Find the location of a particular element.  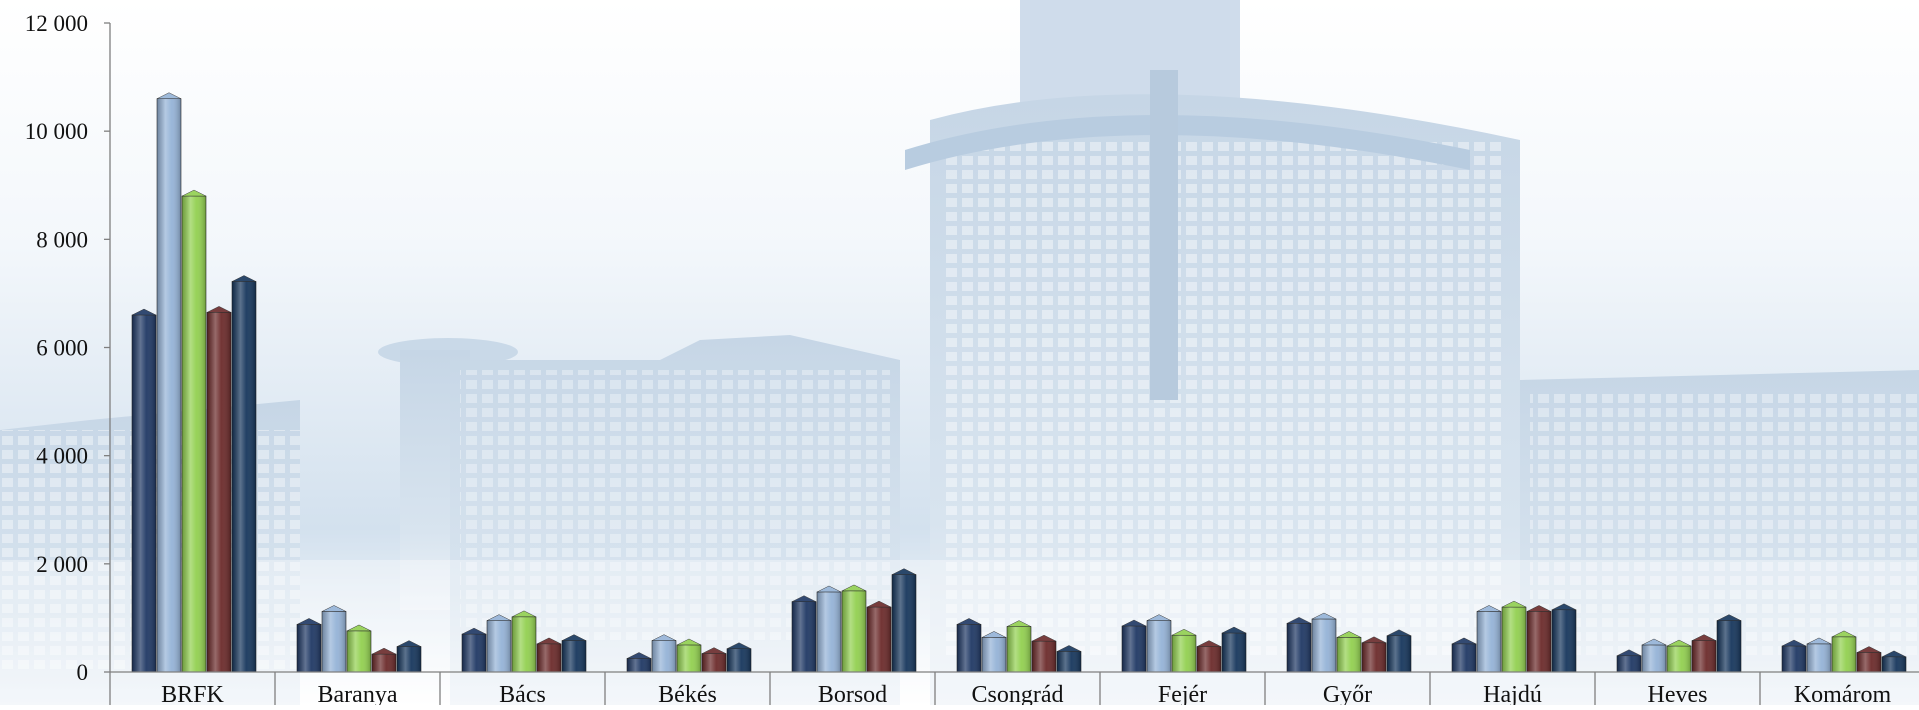

x-tick-label: BRFK is located at coordinates (192, 693).